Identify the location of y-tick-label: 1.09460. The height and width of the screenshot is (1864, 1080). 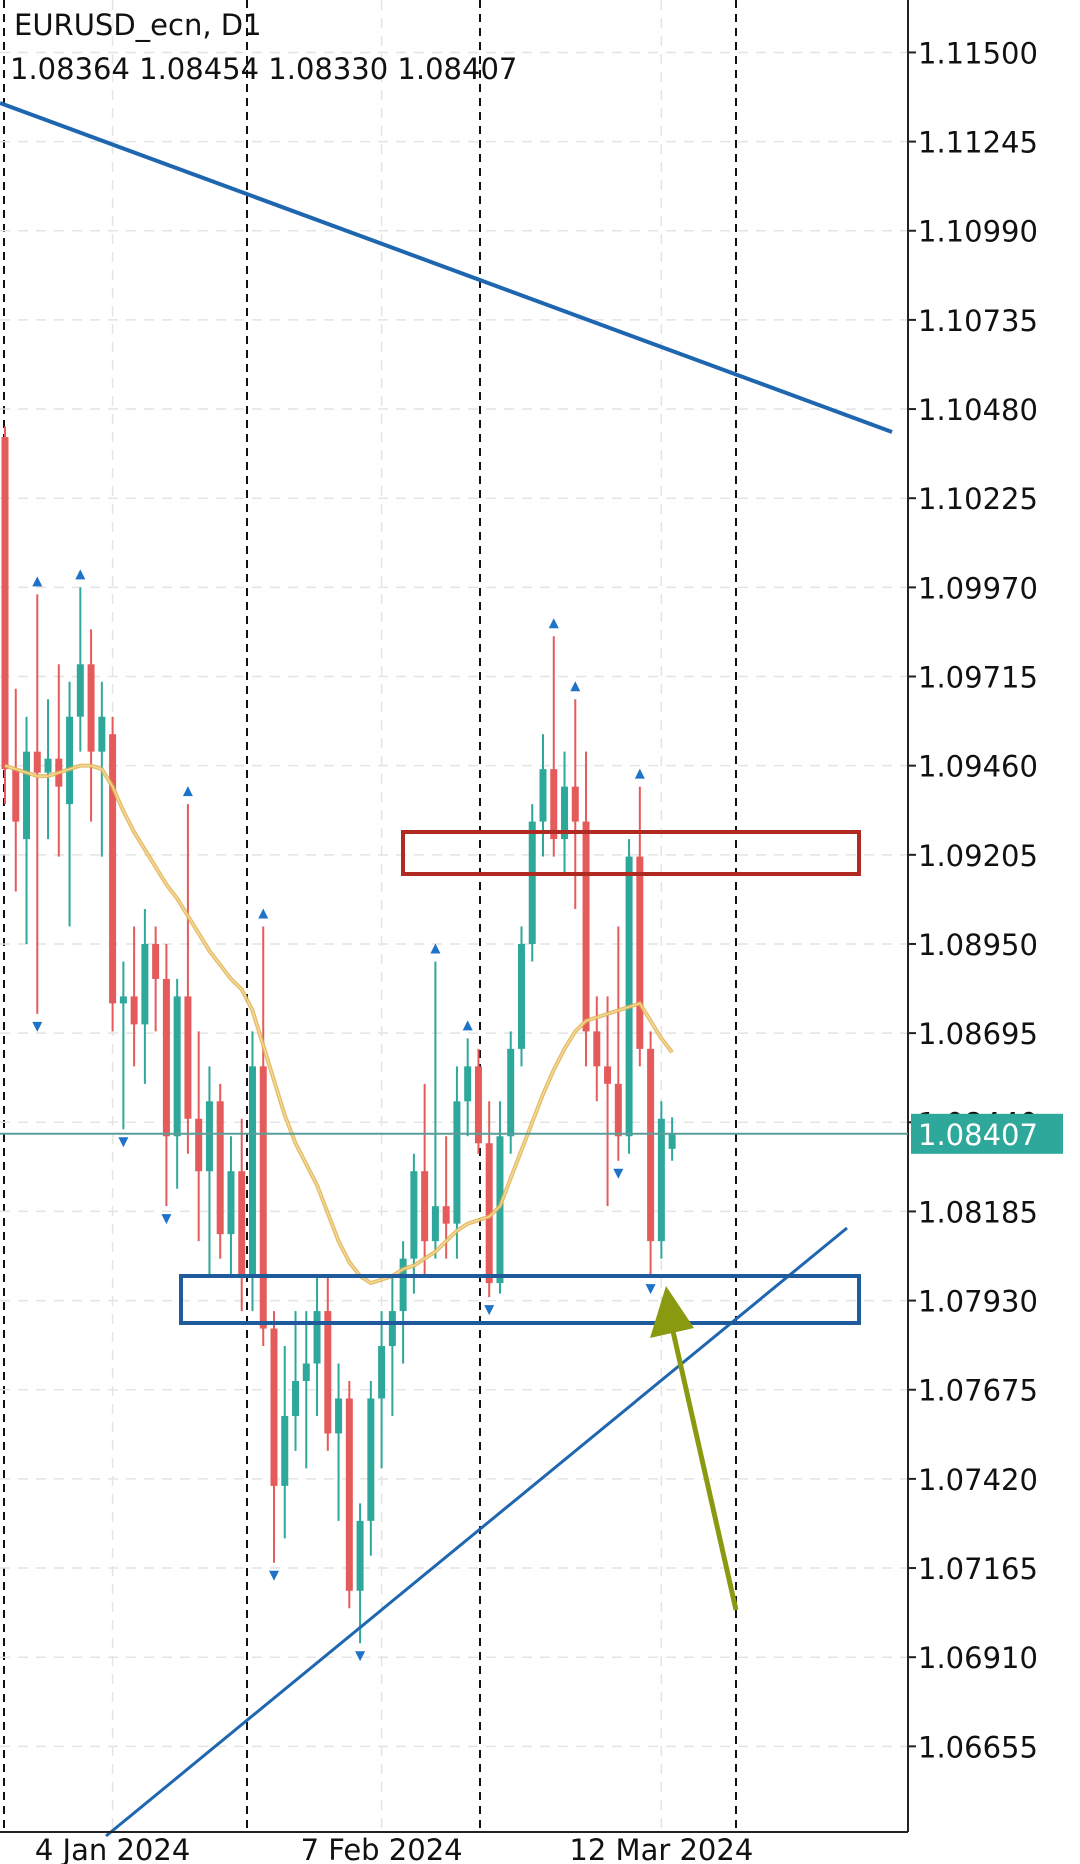
(978, 767).